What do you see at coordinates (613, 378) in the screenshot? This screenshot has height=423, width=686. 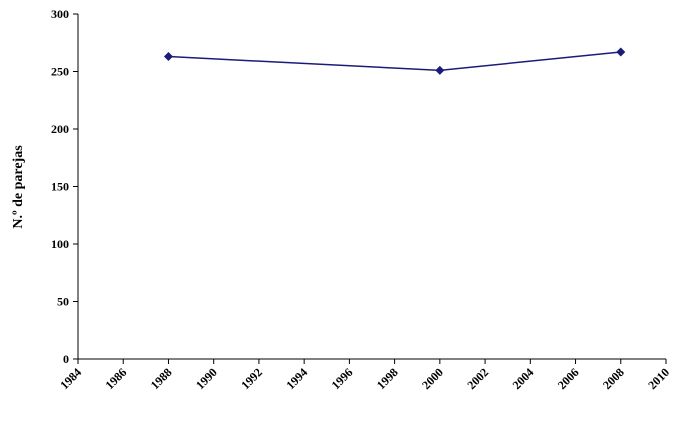 I see `x-tick-label: 2008` at bounding box center [613, 378].